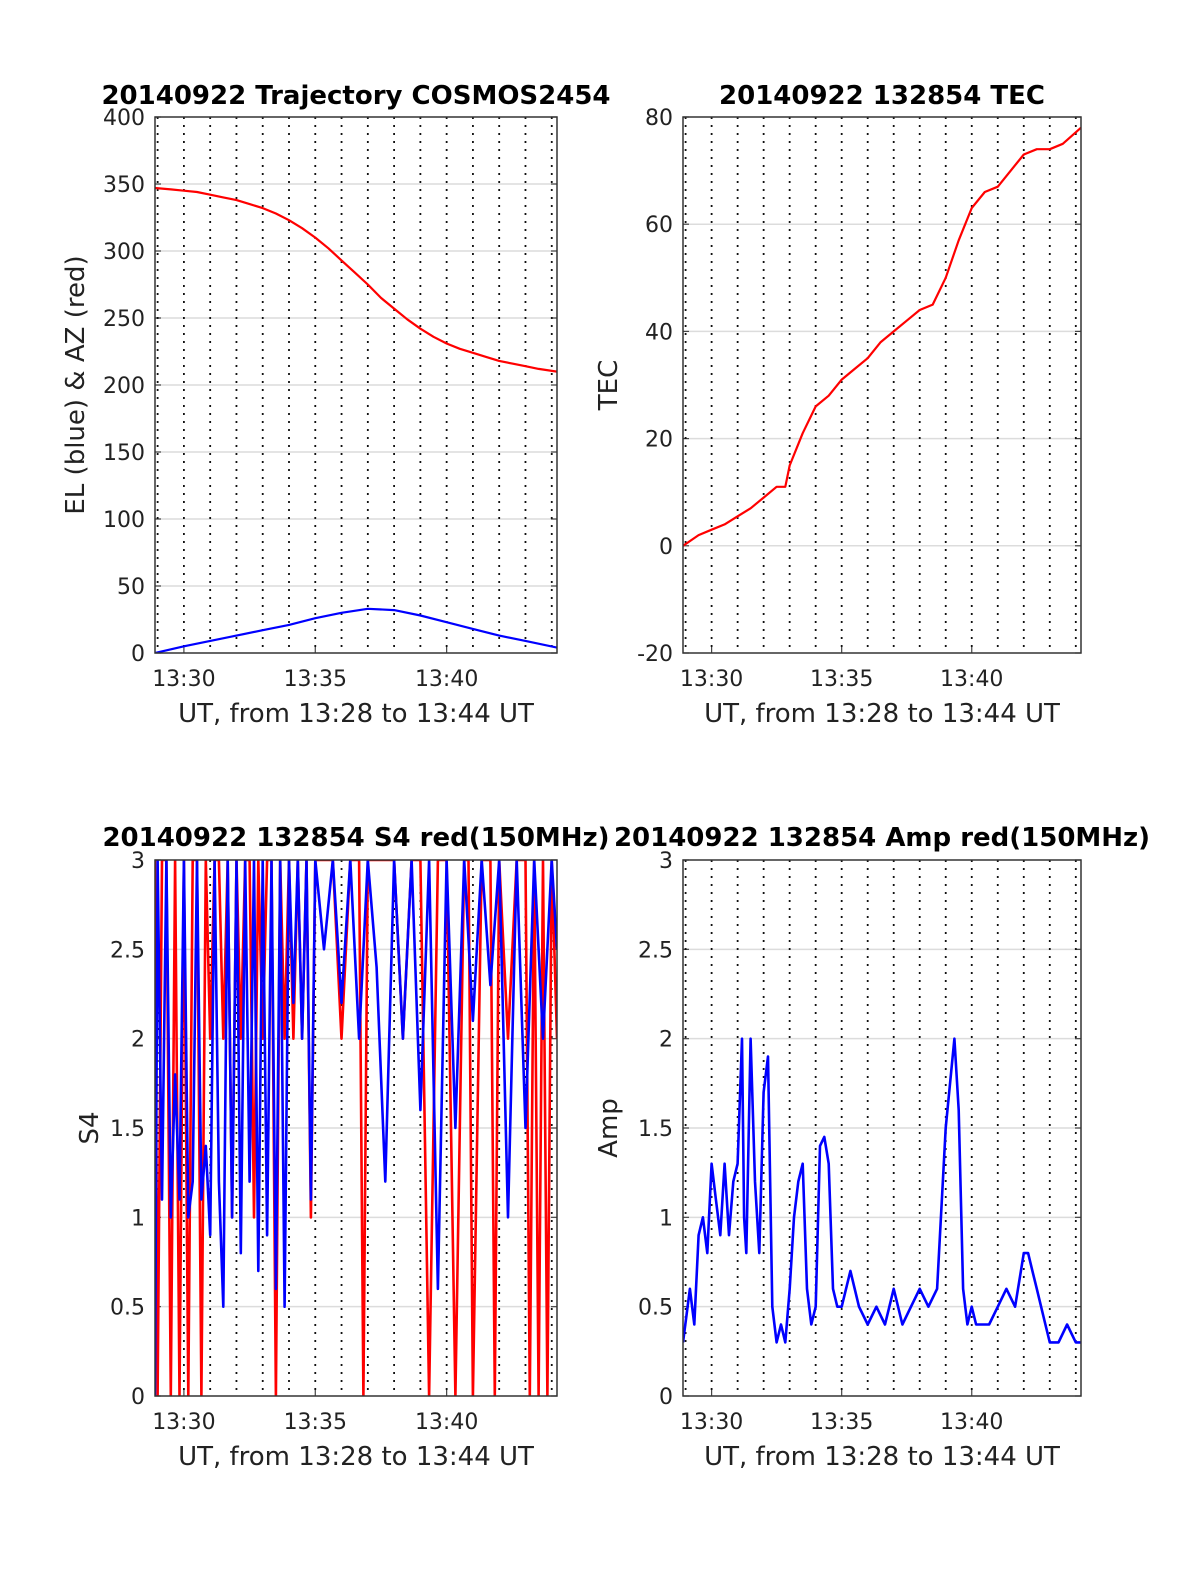 The width and height of the screenshot is (1200, 1575). What do you see at coordinates (124, 118) in the screenshot?
I see `trajectory-ytick-label: 400` at bounding box center [124, 118].